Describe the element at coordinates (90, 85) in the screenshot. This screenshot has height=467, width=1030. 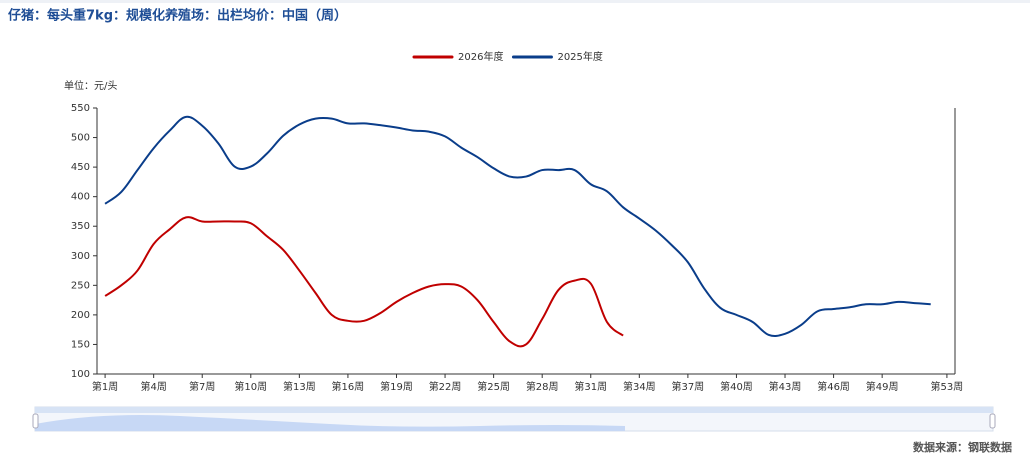
I see `y-axis-unit: 单位：元/头` at that location.